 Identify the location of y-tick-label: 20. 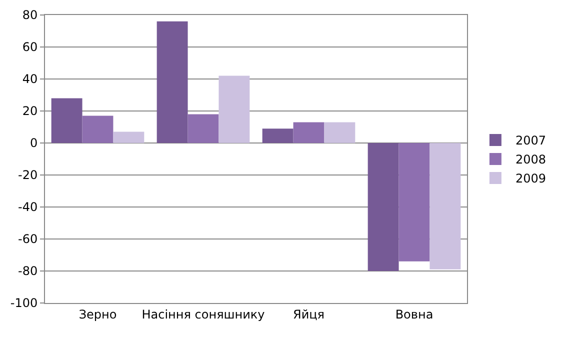
(30, 111).